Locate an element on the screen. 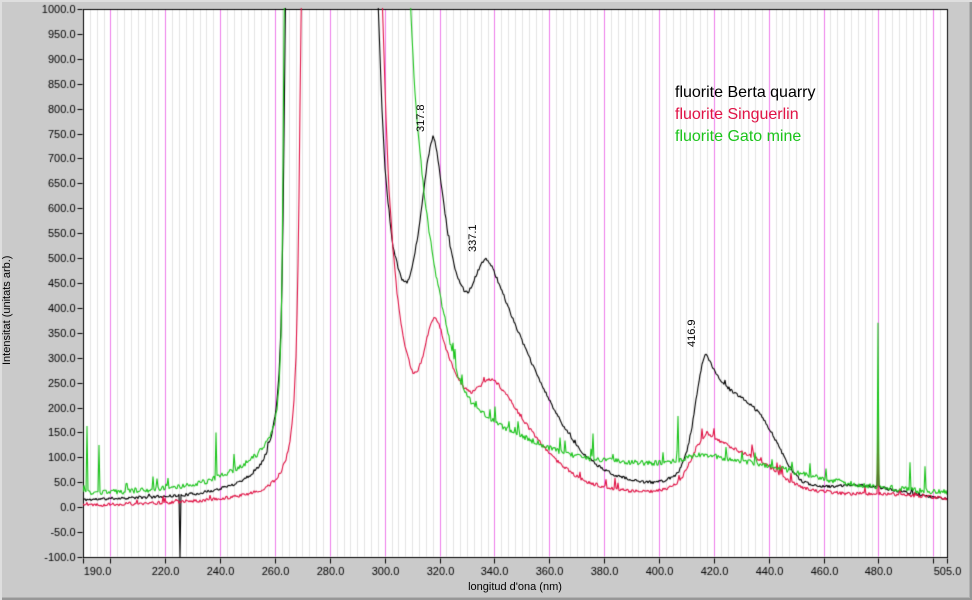 The image size is (972, 600). legend-item-gato: fluorite Gato mine is located at coordinates (738, 136).